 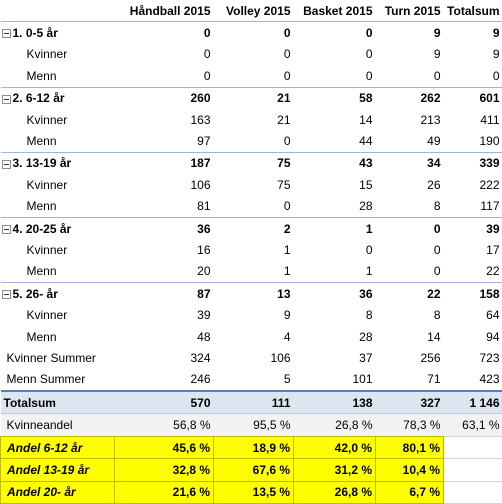 What do you see at coordinates (58, 470) in the screenshot?
I see `row-label: Andel 13-19 år` at bounding box center [58, 470].